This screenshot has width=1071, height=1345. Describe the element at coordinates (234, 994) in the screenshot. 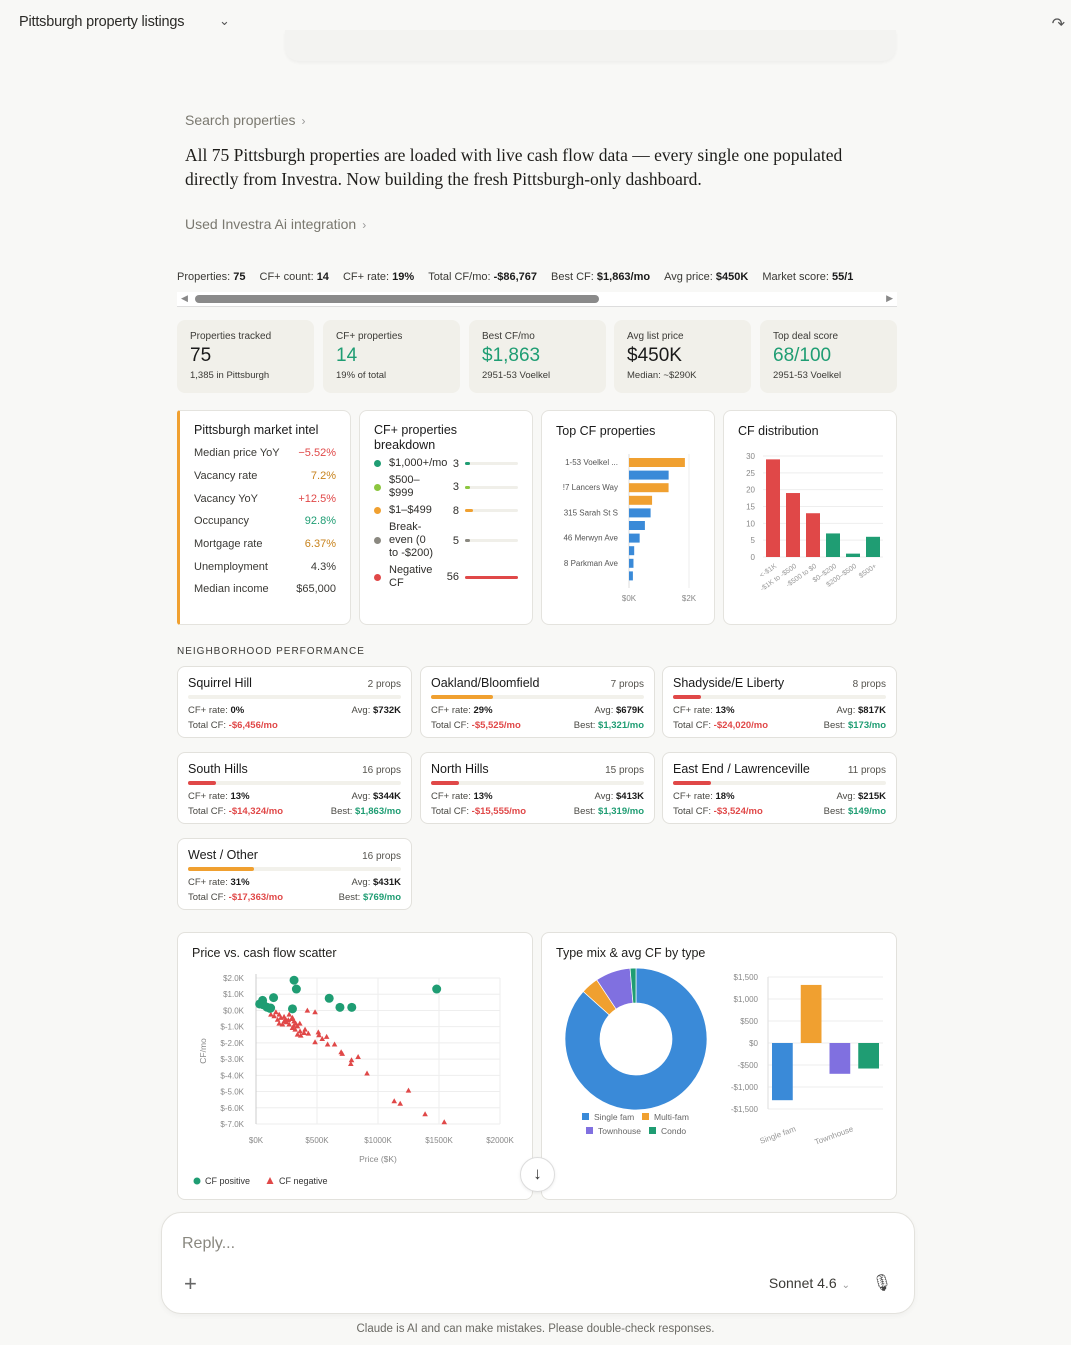

I see `y-tick-label: $1.0K` at that location.